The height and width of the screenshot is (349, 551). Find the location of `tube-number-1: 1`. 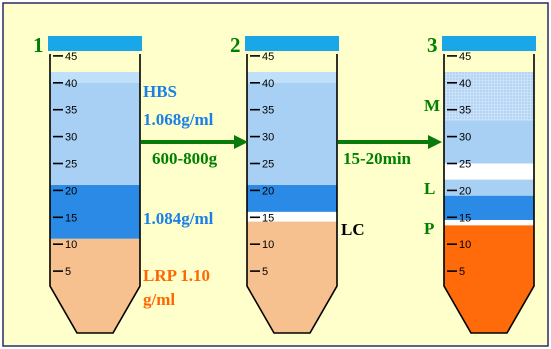

tube-number-1: 1 is located at coordinates (38, 45).